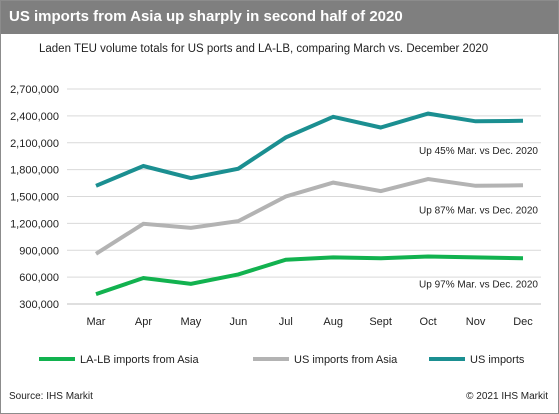  I want to click on y-tick-label: 600,000, so click(39, 278).